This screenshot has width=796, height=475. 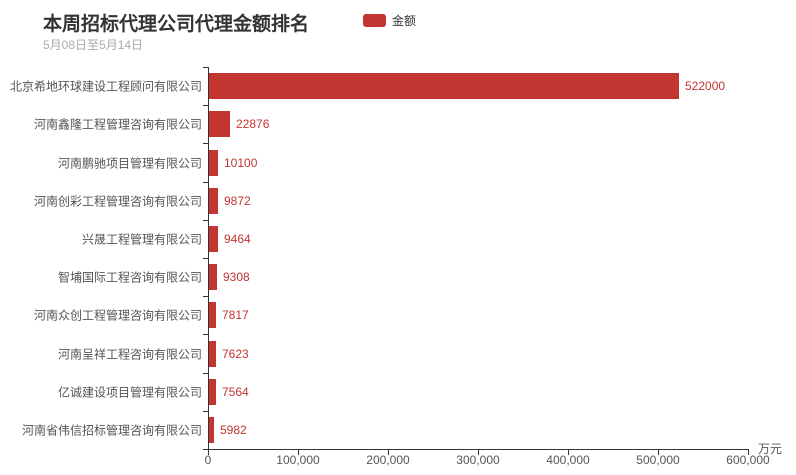 I want to click on y-axis-label: 亿诚建设项目管理有限公司, so click(x=129, y=392).